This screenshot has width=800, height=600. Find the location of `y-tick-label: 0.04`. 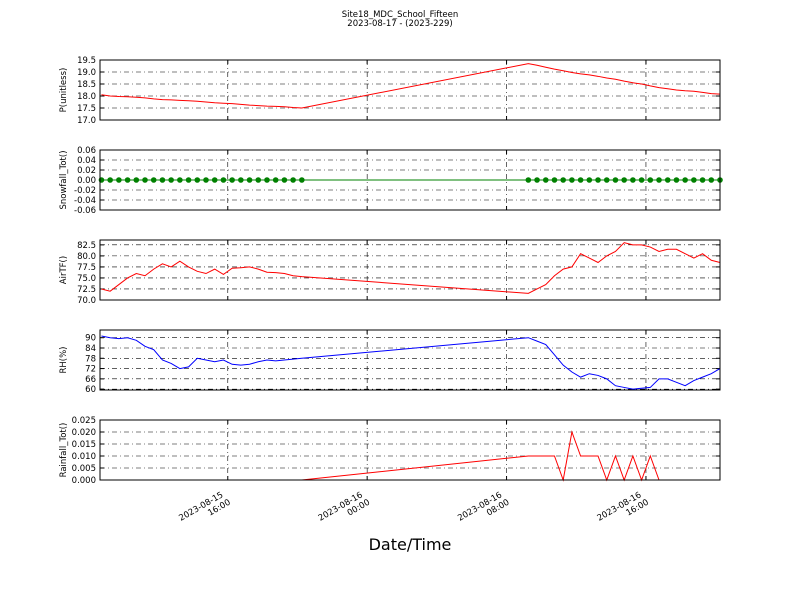

y-tick-label: 0.04 is located at coordinates (86, 161).